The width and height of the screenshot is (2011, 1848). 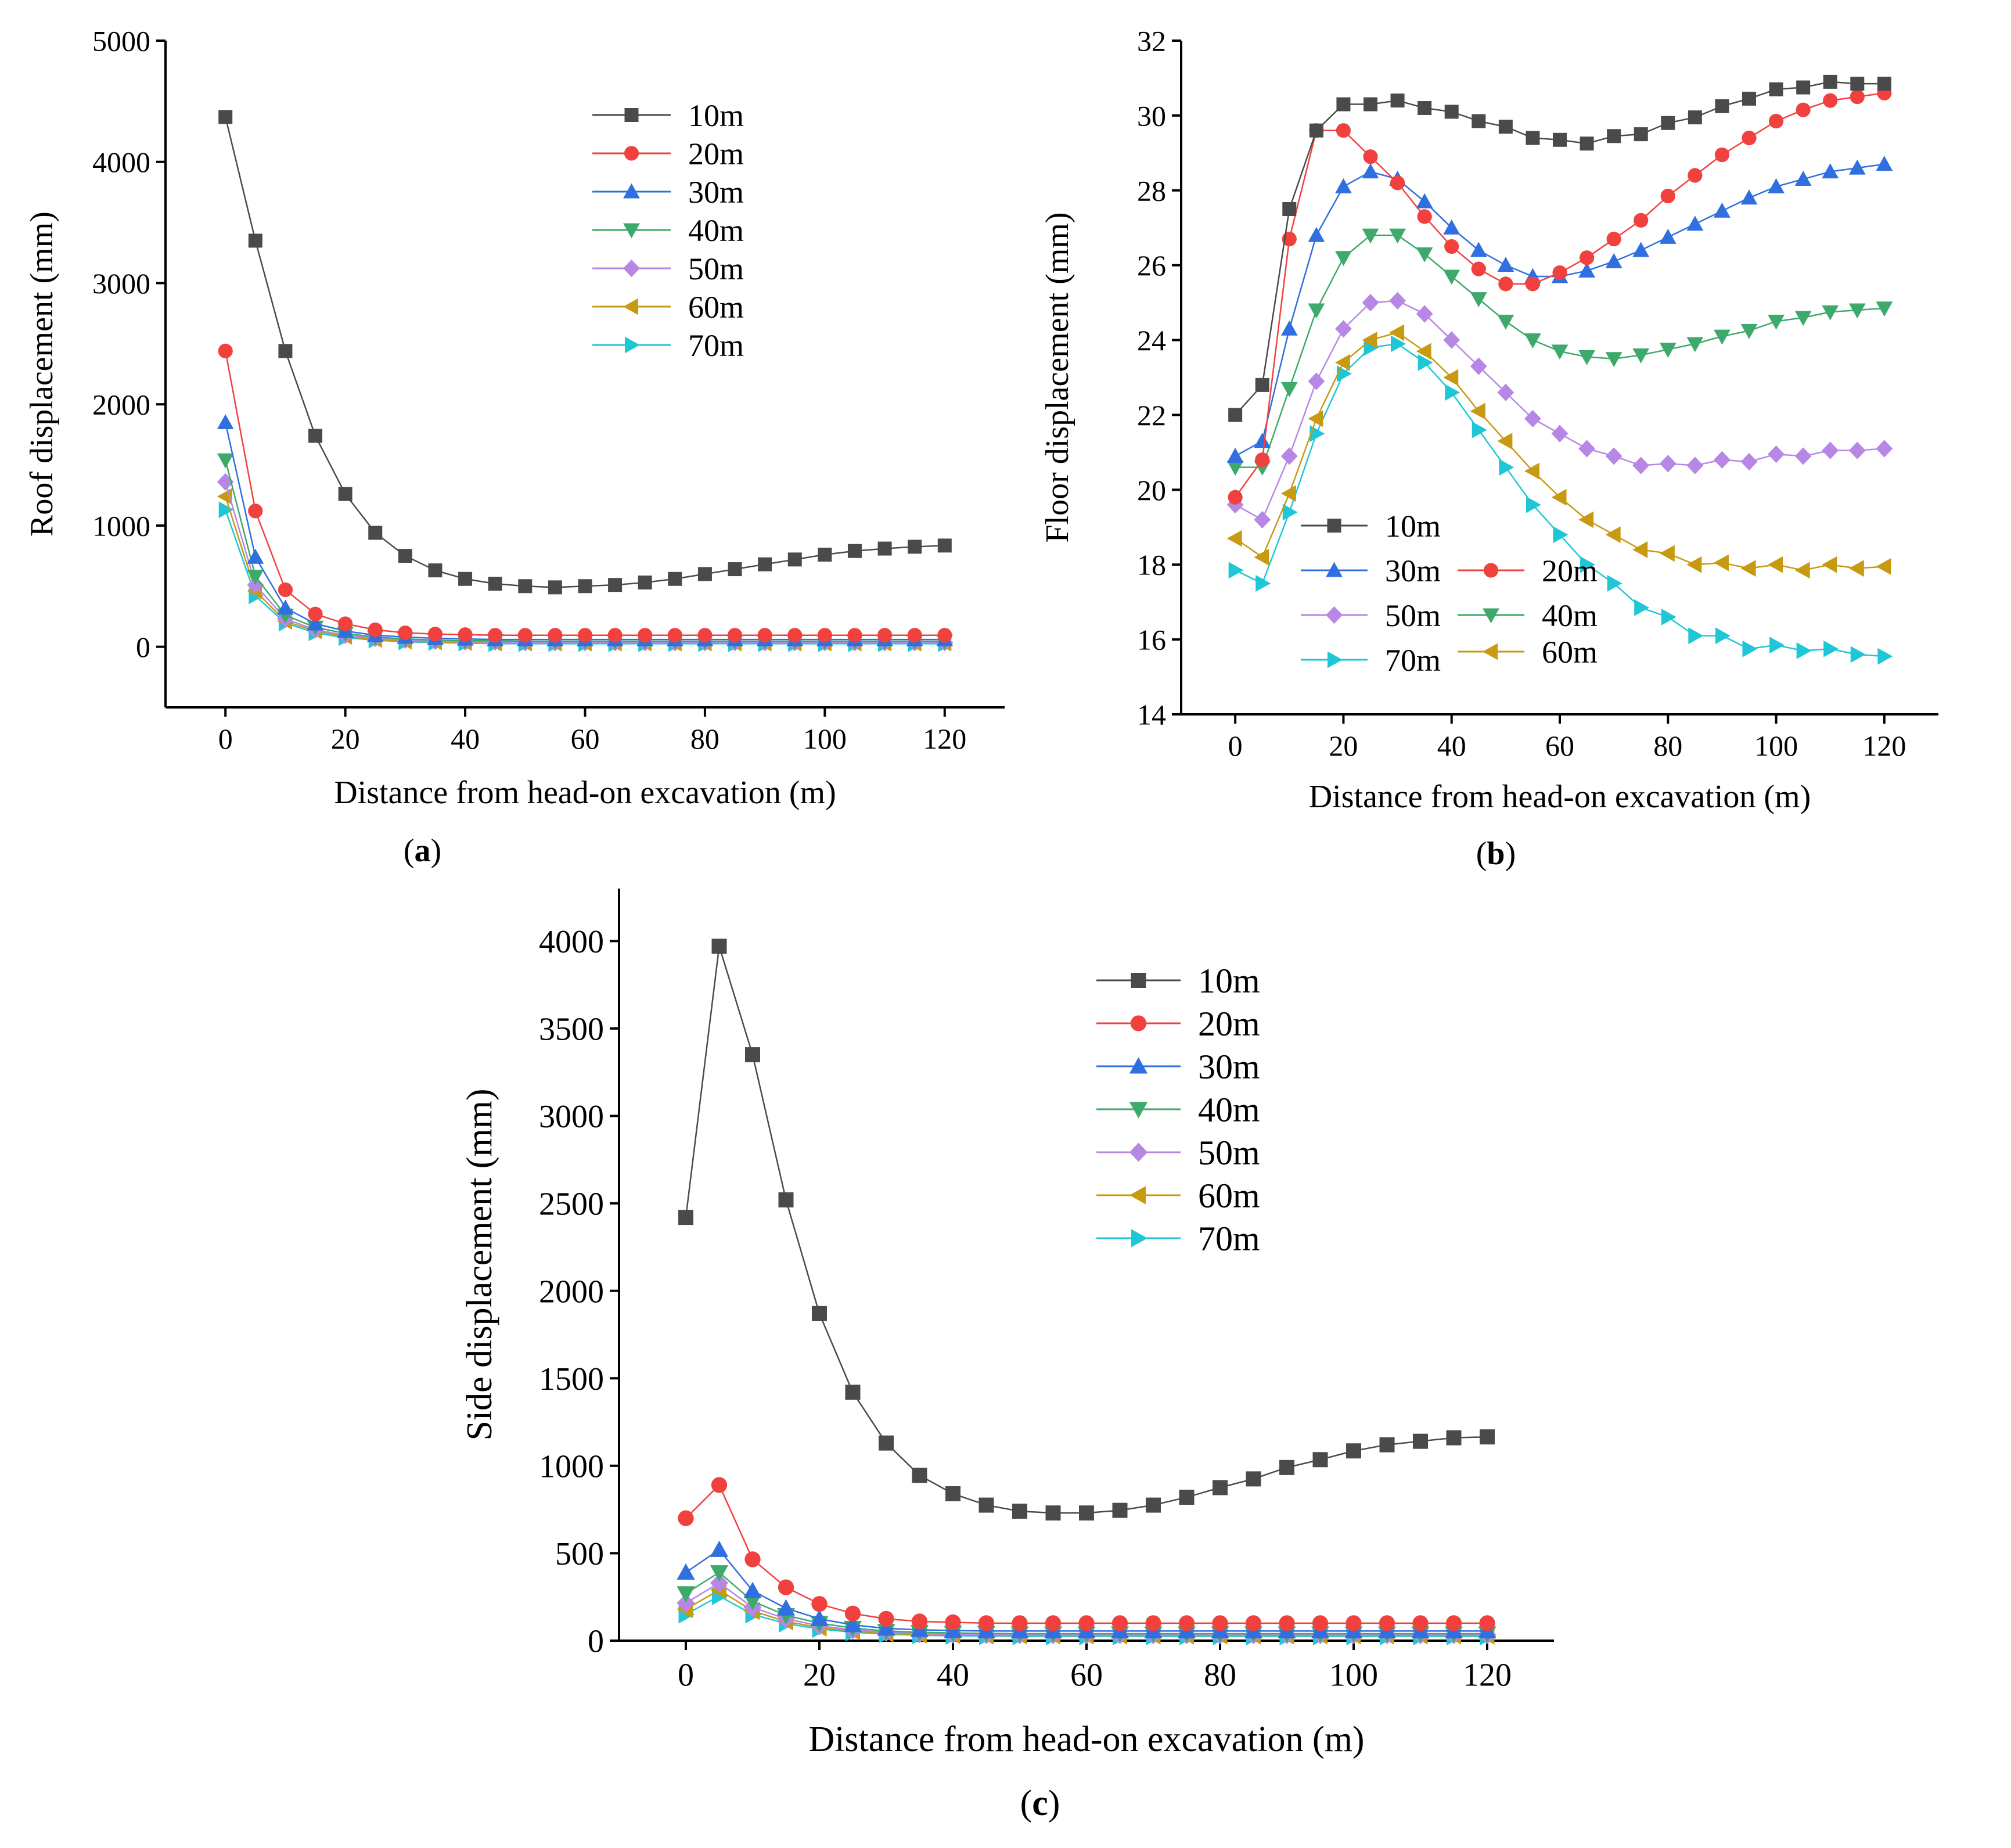 I want to click on series-line-60m, so click(x=585, y=570).